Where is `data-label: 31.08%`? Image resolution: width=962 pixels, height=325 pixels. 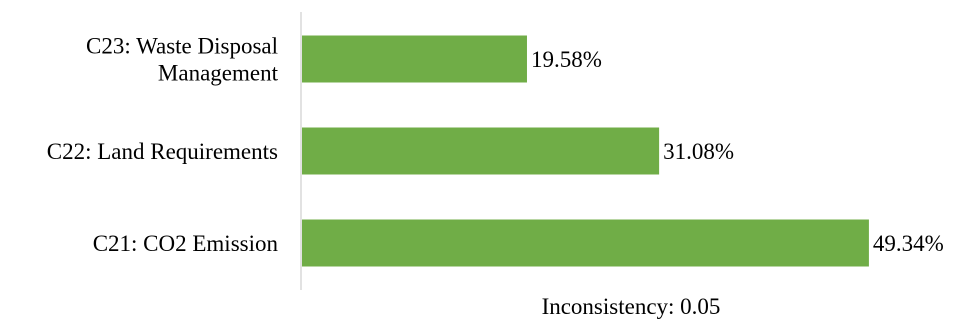
data-label: 31.08% is located at coordinates (698, 151).